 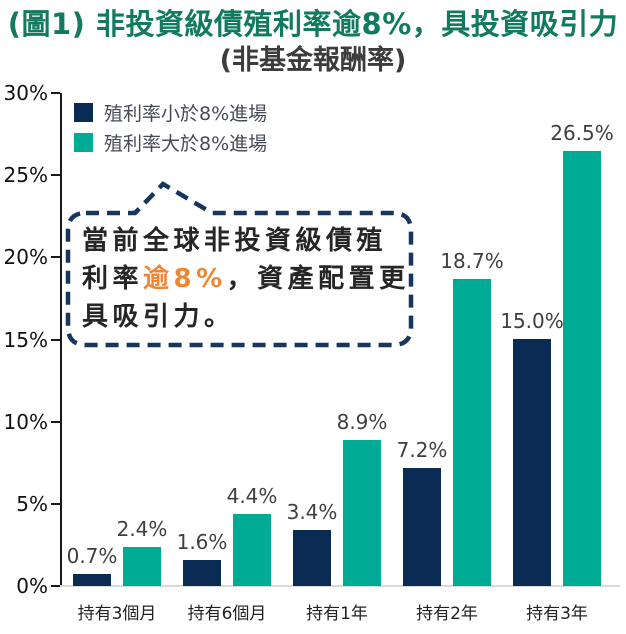 I want to click on x-axis-label-持有1年: 持有1年, so click(x=337, y=614).